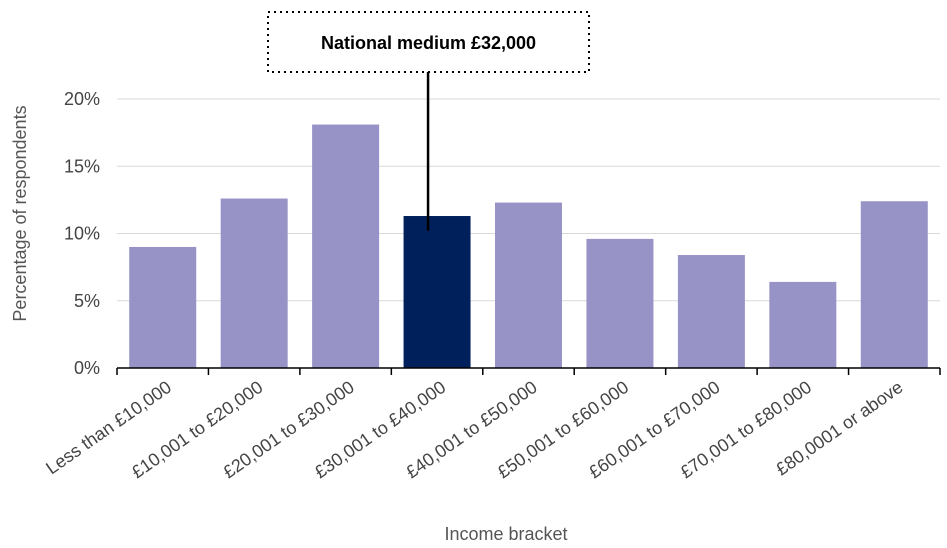  I want to click on y-axis-ticks: 0% 5% 10% 15% 20%, so click(82, 233).